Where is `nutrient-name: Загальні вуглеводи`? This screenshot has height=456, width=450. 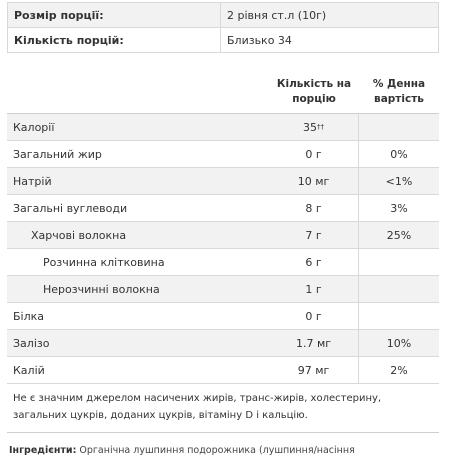 nutrient-name: Загальні вуглеводи is located at coordinates (70, 208).